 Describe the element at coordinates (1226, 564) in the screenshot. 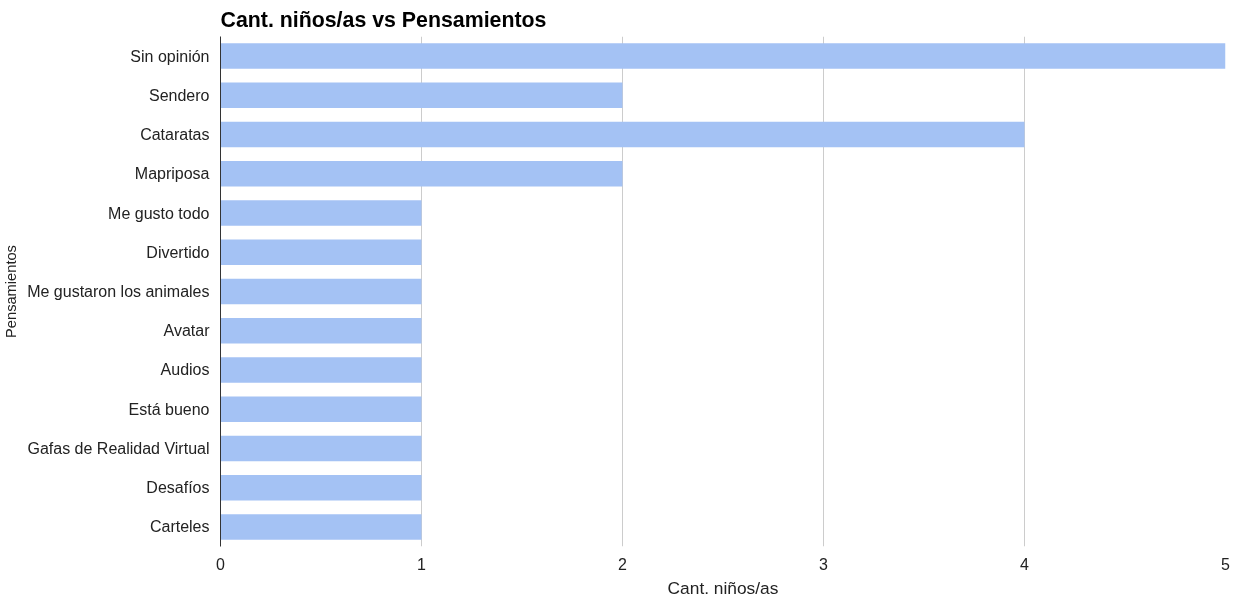

I see `x-tick-label: 5` at that location.